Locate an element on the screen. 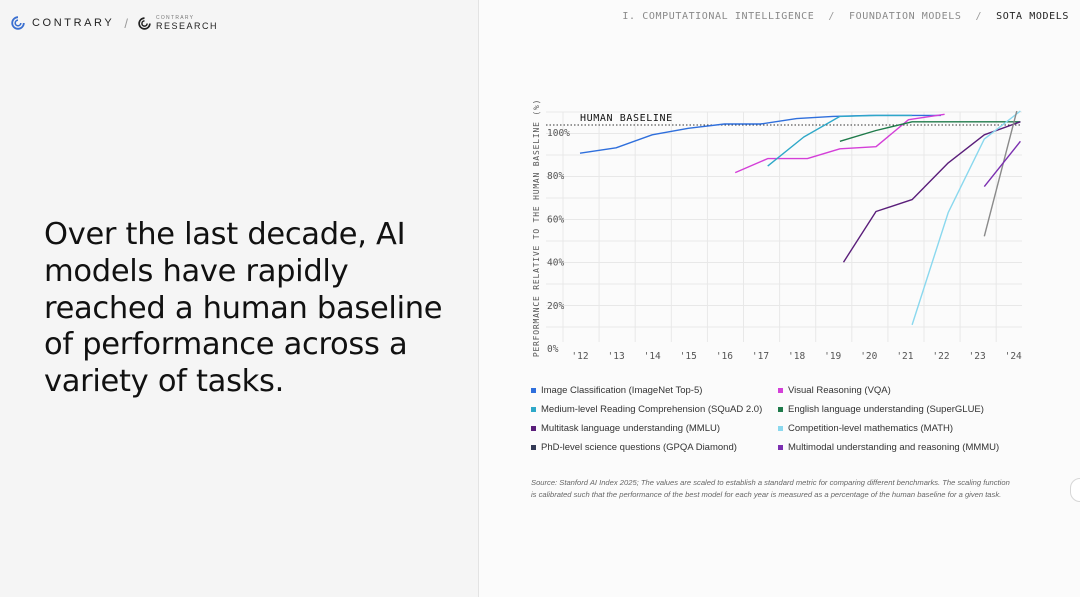  brand-name: CONTRARY is located at coordinates (73, 23).